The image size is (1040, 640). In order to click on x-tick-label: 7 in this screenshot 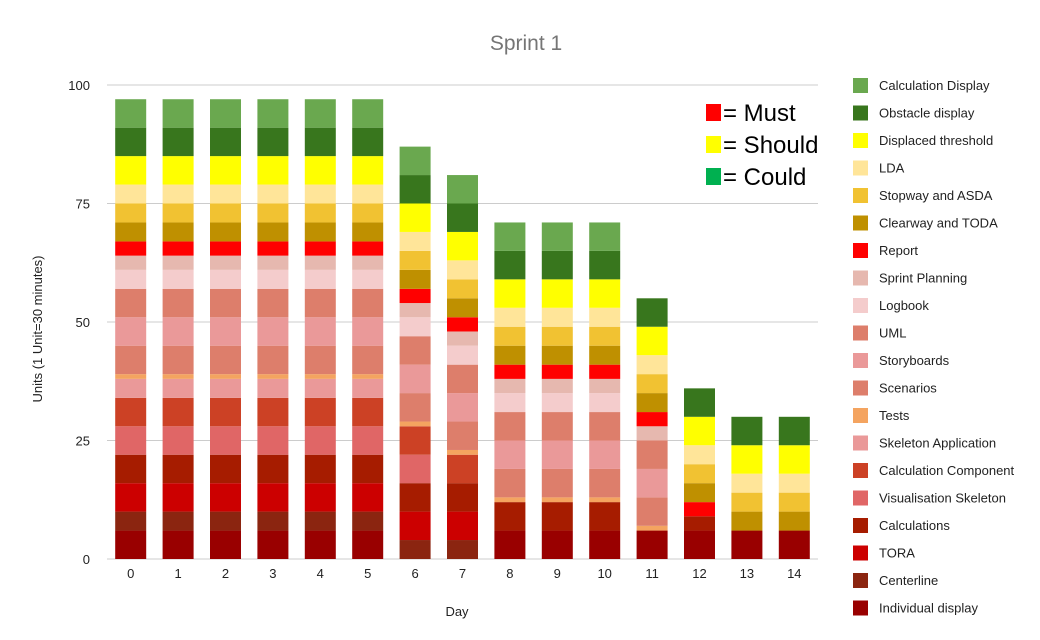, I will do `click(462, 573)`.